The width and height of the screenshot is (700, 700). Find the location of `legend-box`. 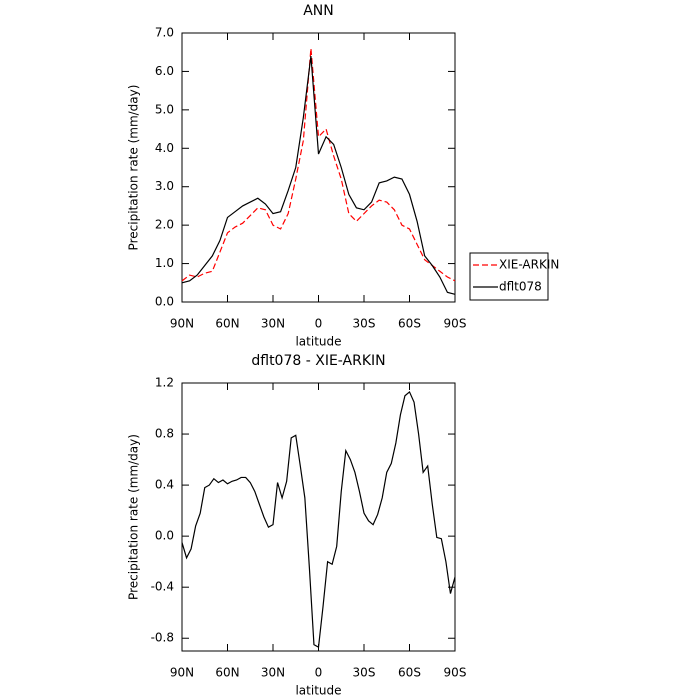

legend-box is located at coordinates (509, 276).